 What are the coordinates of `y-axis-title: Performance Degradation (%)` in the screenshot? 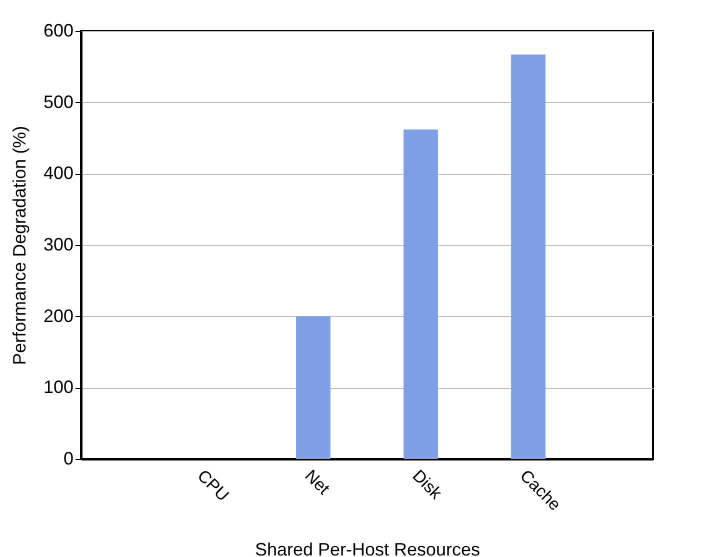 It's located at (19, 246).